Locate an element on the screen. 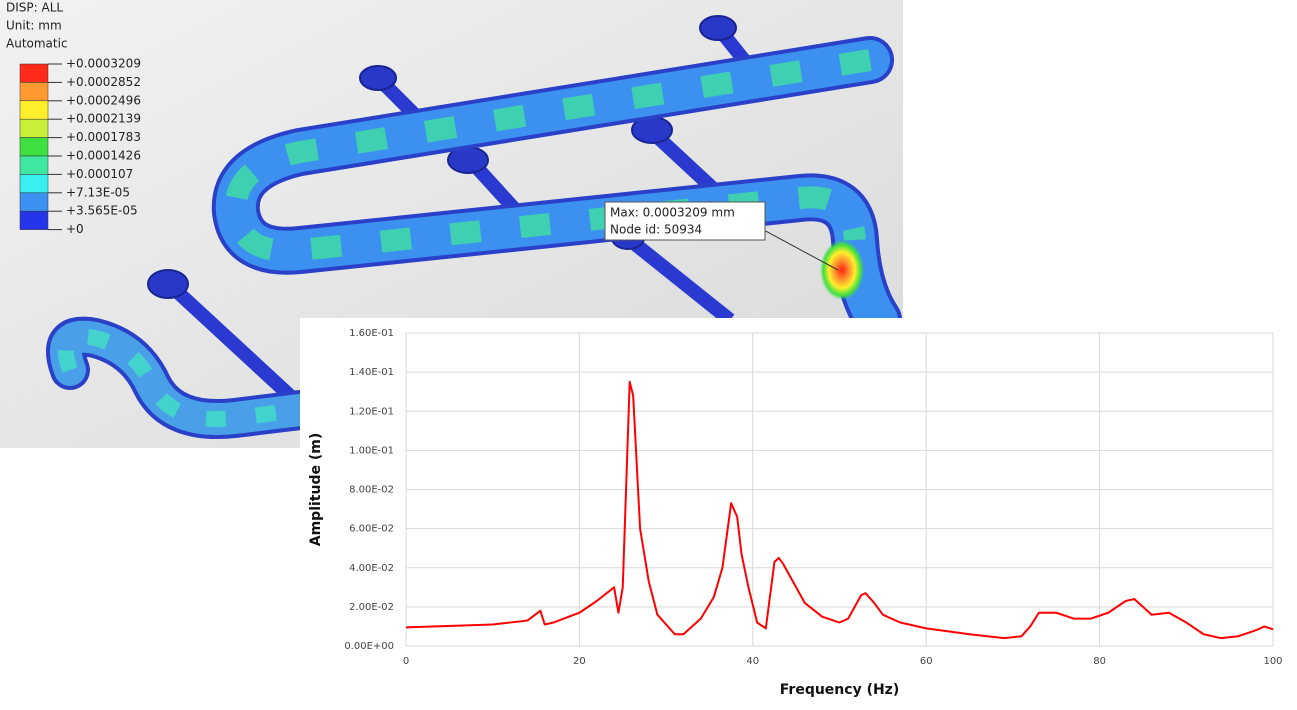  y-tick-label: 1.00E-01 is located at coordinates (371, 450).